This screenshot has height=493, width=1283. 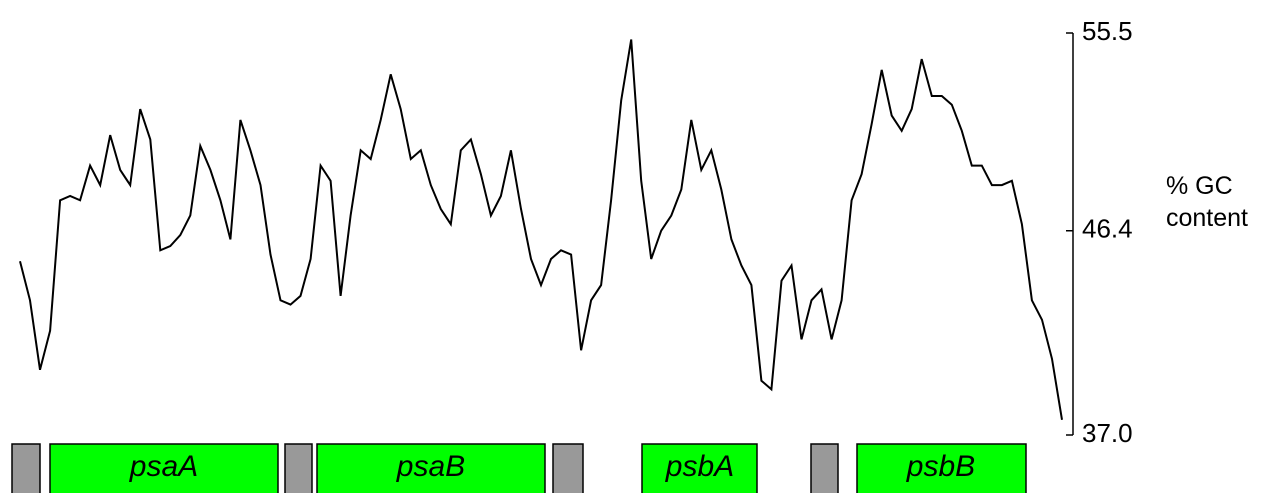 I want to click on gene-label: psaB, so click(x=430, y=466).